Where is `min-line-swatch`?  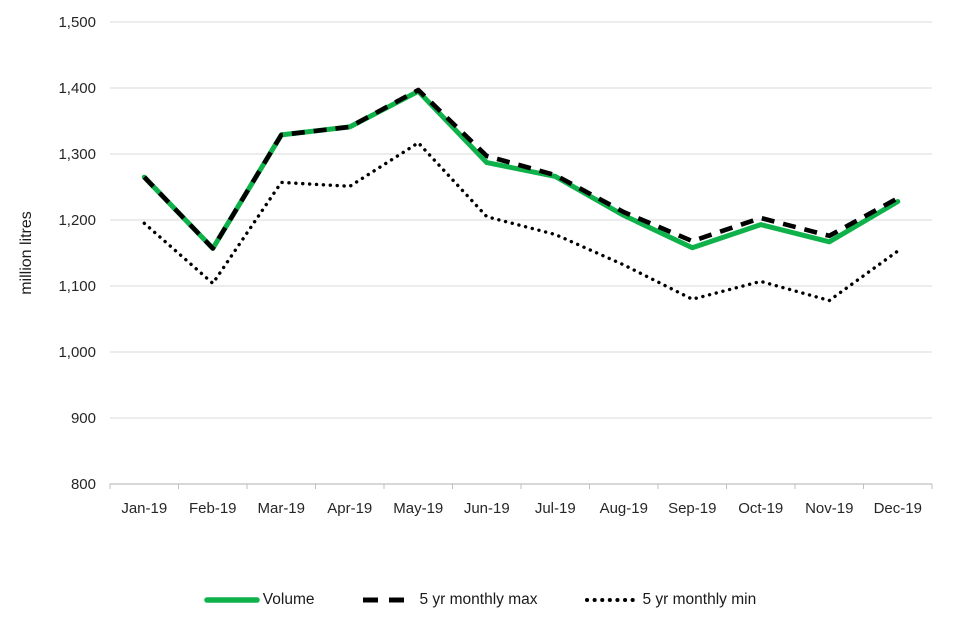 min-line-swatch is located at coordinates (612, 600).